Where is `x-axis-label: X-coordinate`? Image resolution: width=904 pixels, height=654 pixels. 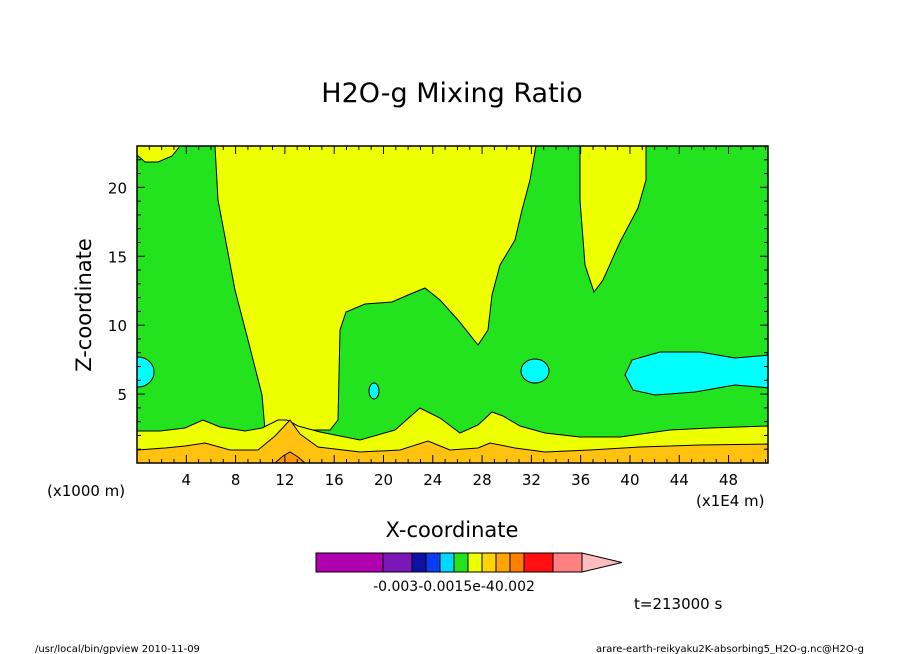 x-axis-label: X-coordinate is located at coordinates (452, 530).